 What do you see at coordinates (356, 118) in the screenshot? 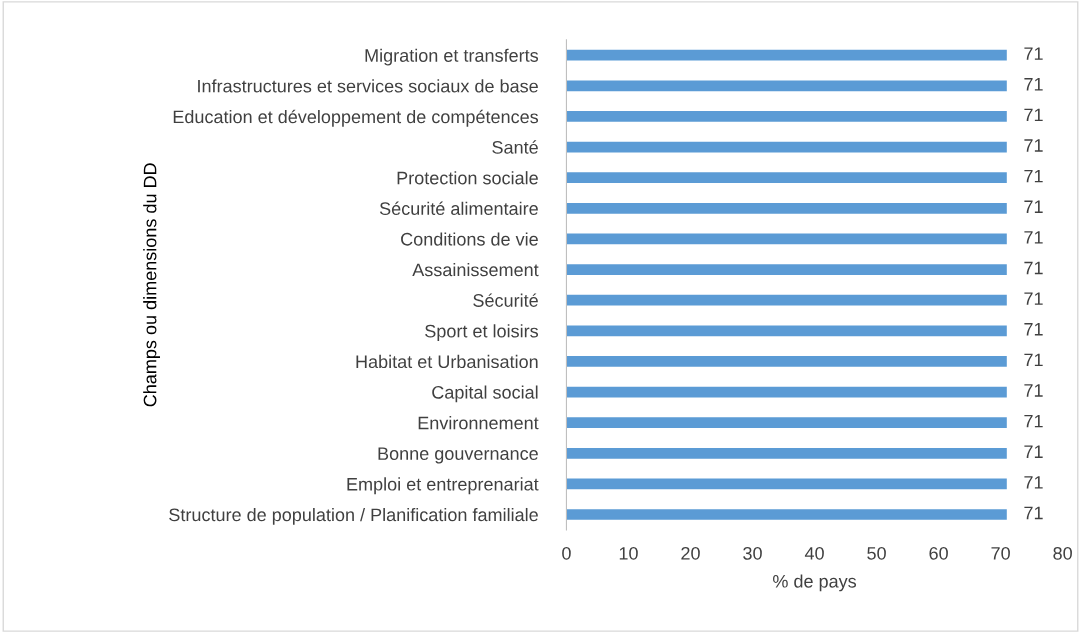
I see `y-tick-label: Education et développement de compétences` at bounding box center [356, 118].